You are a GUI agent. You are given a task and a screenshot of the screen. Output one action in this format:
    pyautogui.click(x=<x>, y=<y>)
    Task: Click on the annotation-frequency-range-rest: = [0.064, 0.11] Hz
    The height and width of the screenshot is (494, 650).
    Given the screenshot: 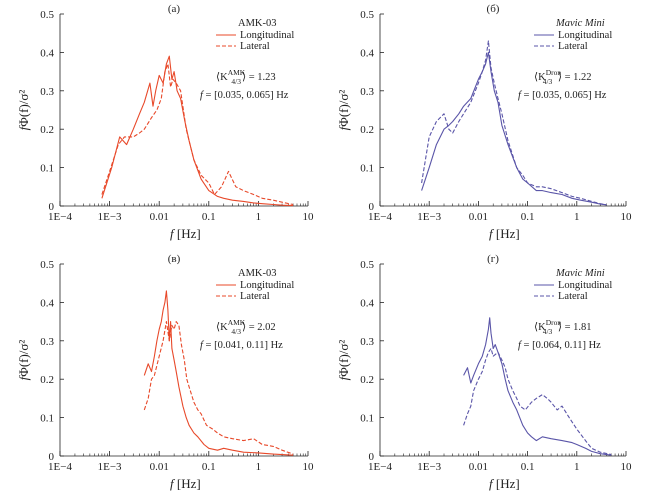 What is the action you would take?
    pyautogui.click(x=561, y=345)
    